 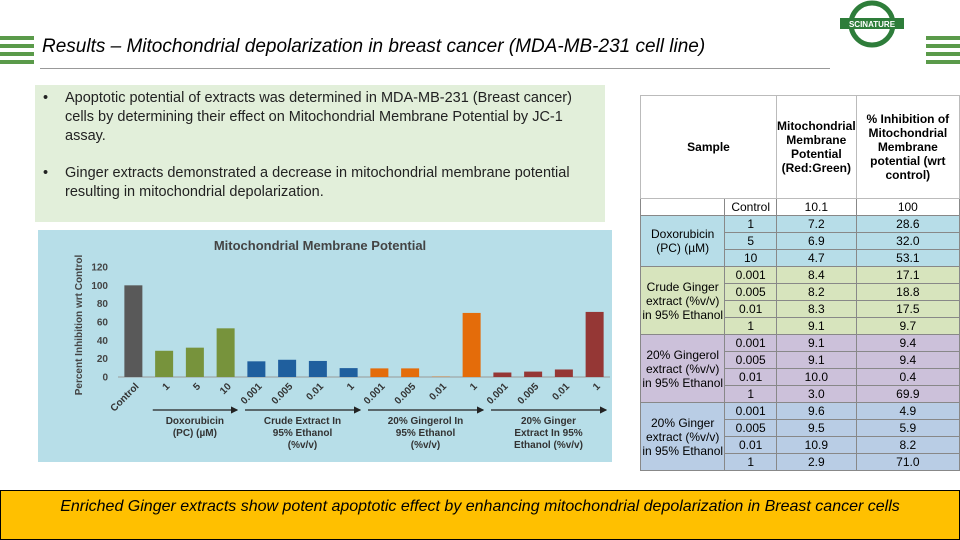 What do you see at coordinates (195, 433) in the screenshot?
I see `group-label: (PC) (µM)` at bounding box center [195, 433].